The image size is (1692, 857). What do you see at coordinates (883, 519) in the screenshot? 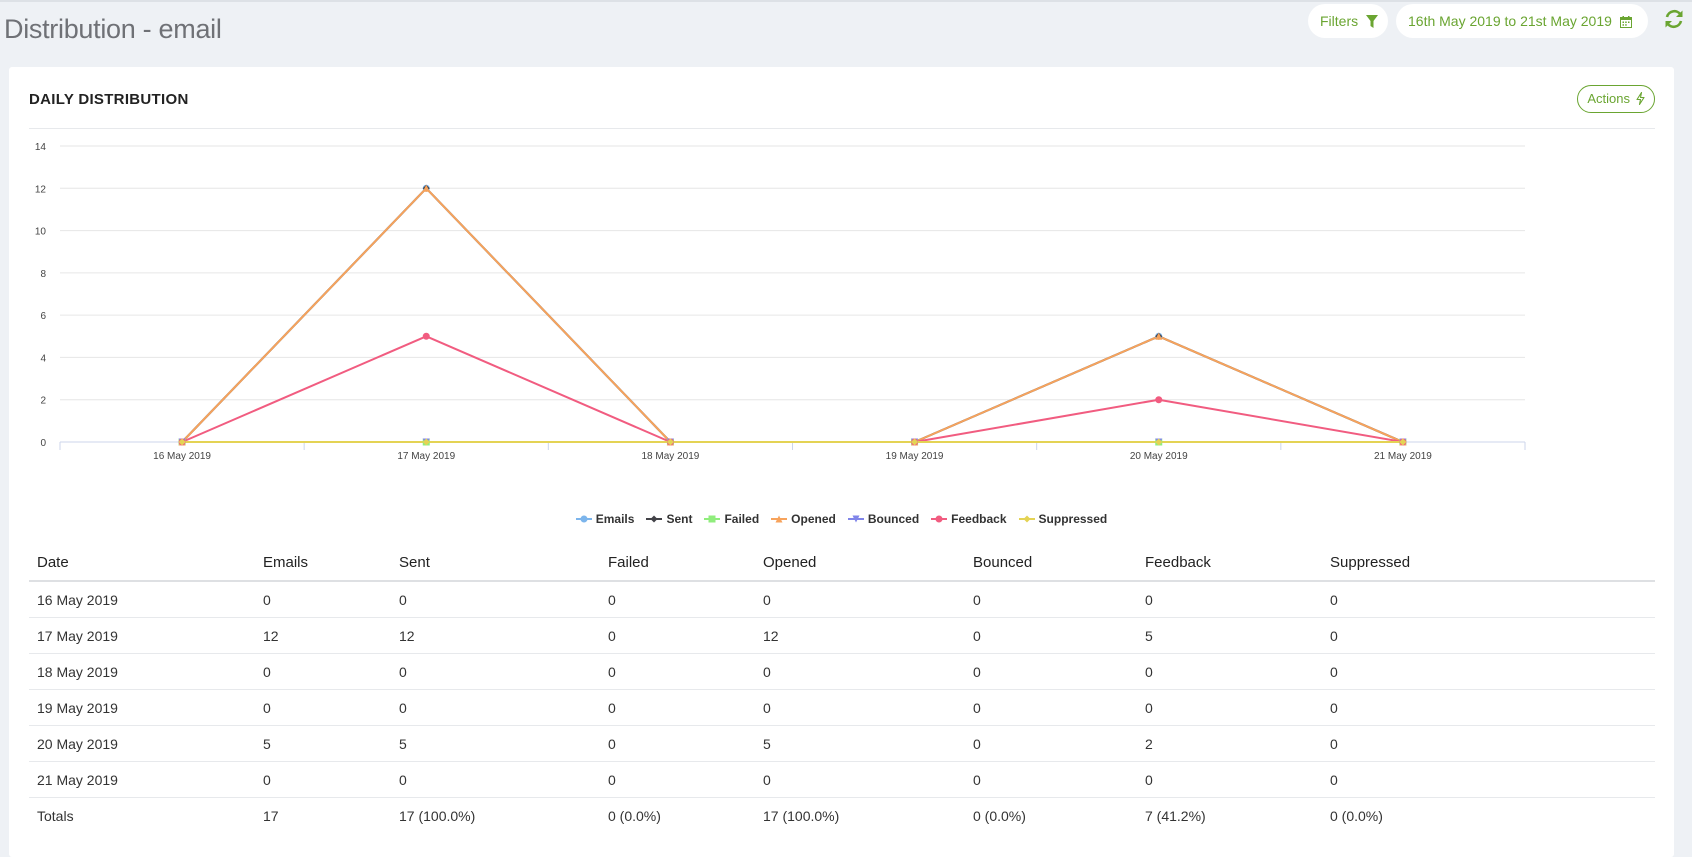
I see `legend-item-bounced: Bounced` at bounding box center [883, 519].